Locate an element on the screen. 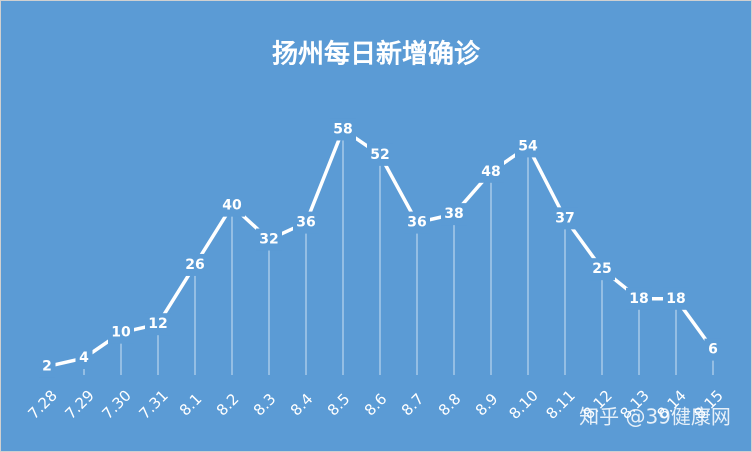  data-label: 10 is located at coordinates (121, 333).